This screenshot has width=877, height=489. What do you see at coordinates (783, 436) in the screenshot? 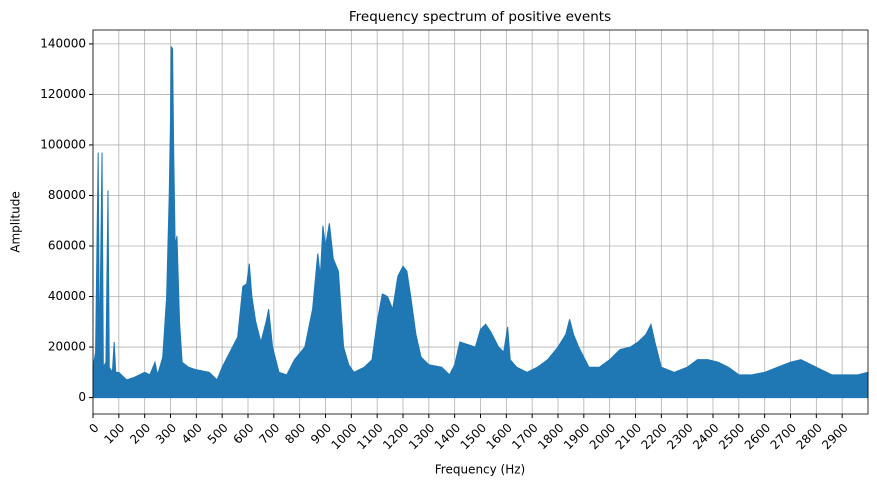
I see `x-tick-label: 2700` at bounding box center [783, 436].